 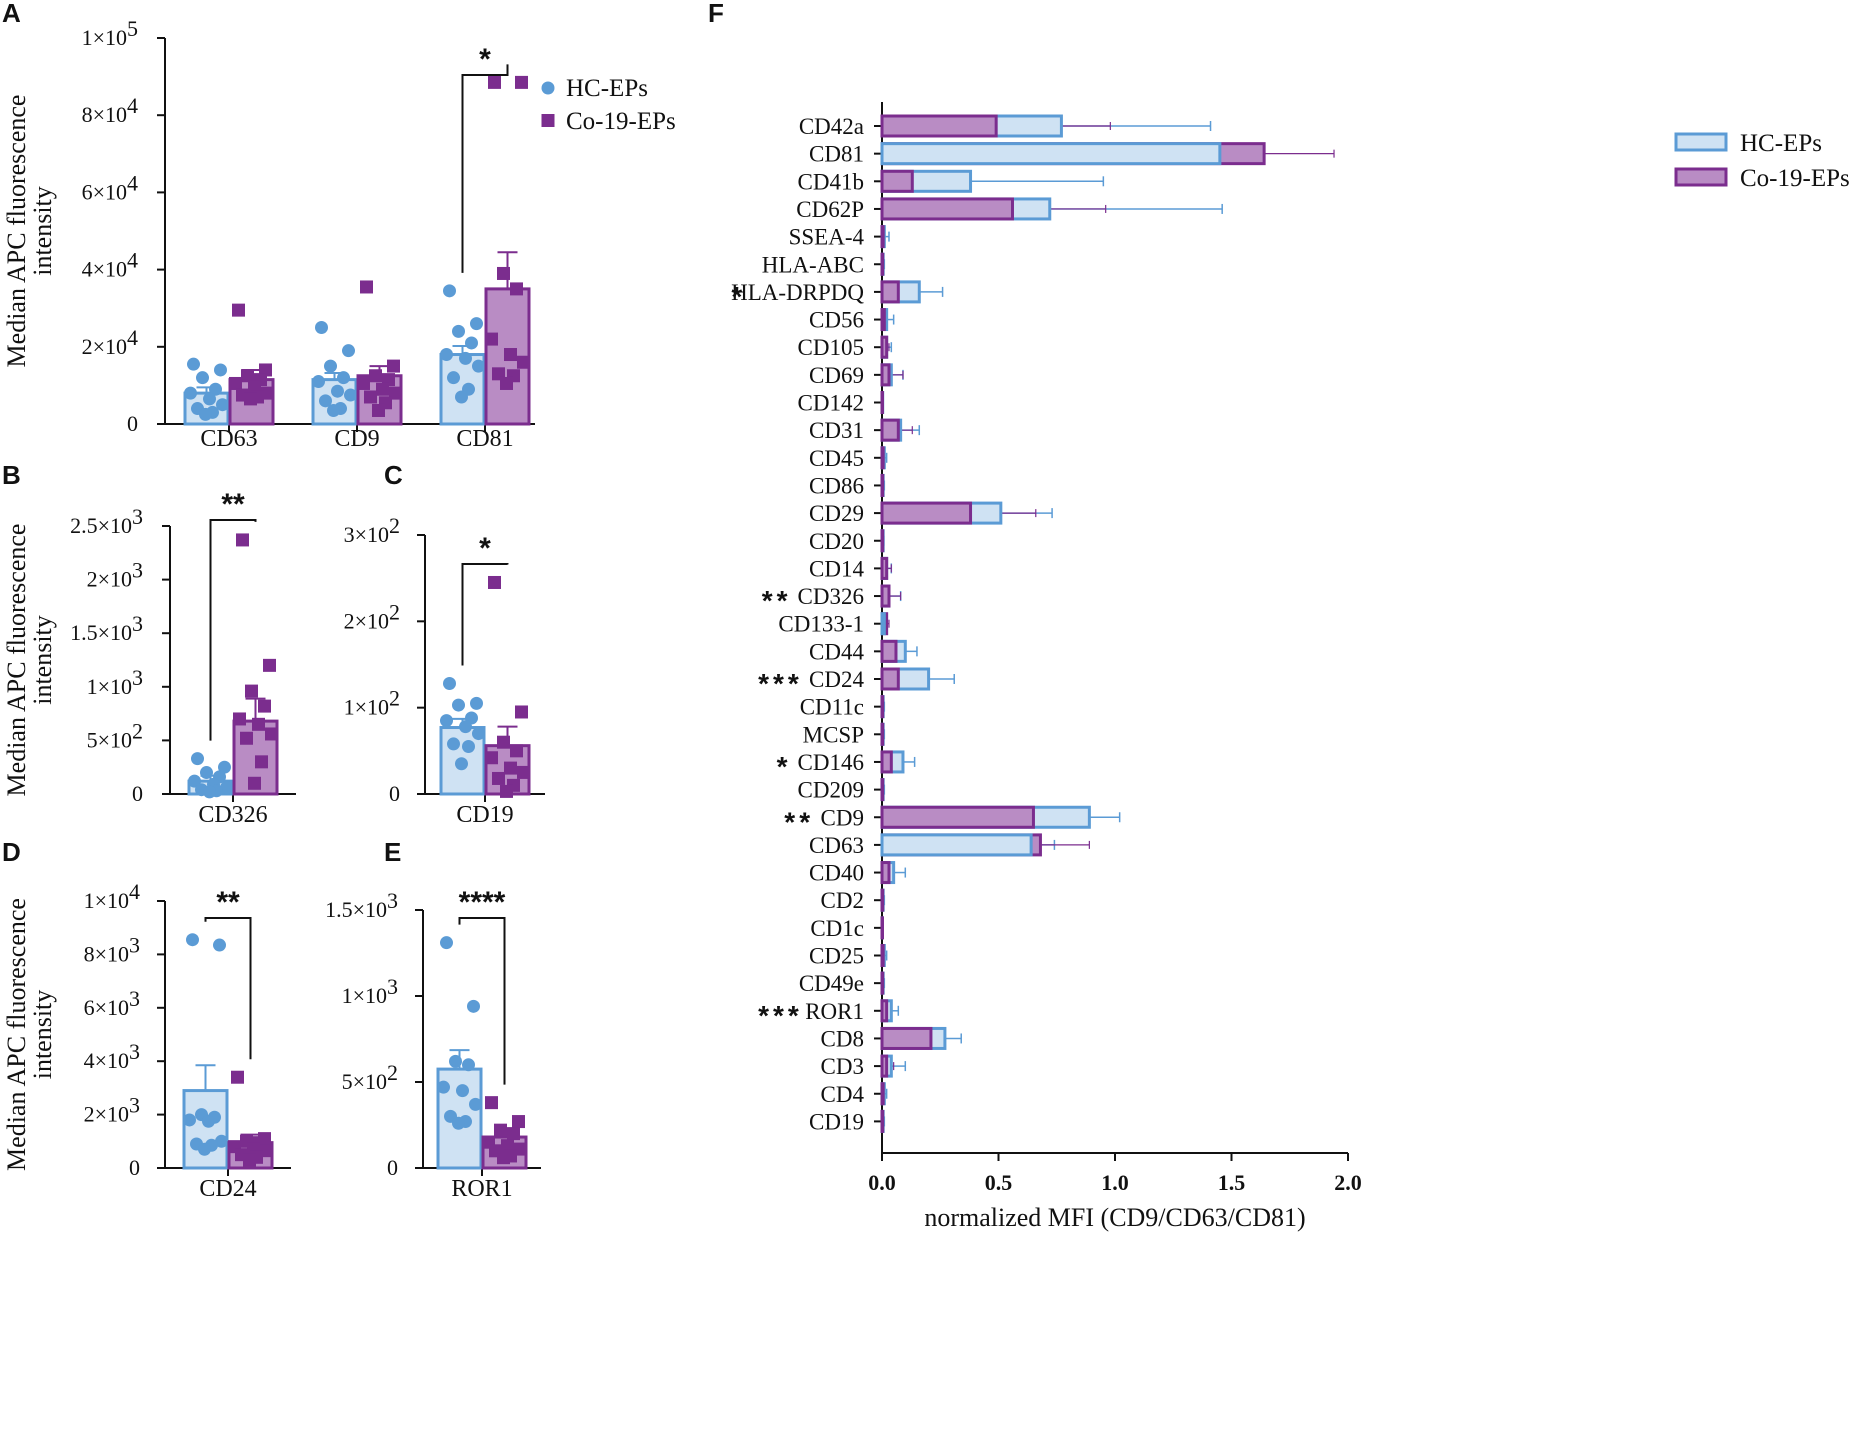 I want to click on category-label: CD11c, so click(x=832, y=707).